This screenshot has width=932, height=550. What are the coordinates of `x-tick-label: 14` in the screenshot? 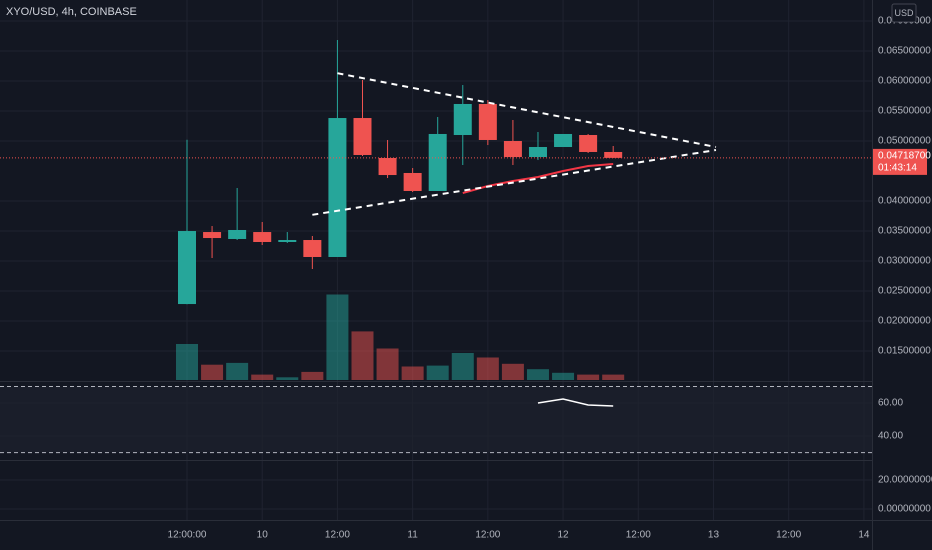 It's located at (864, 535).